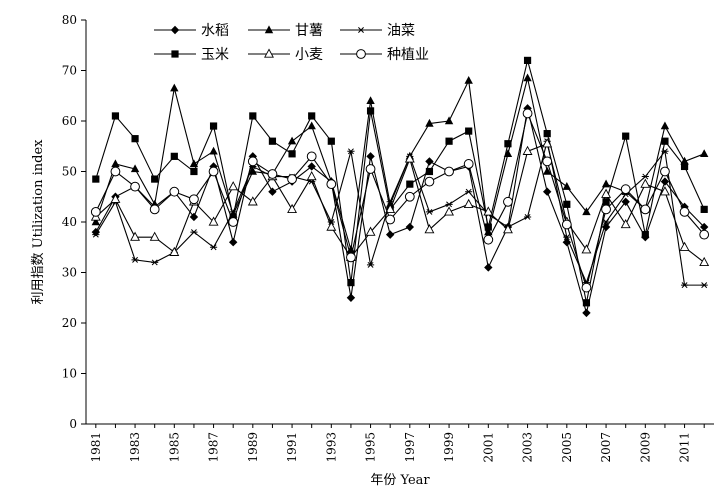 This screenshot has width=727, height=496. Describe the element at coordinates (285, 55) in the screenshot. I see `legend-item-5: 小麦` at that location.